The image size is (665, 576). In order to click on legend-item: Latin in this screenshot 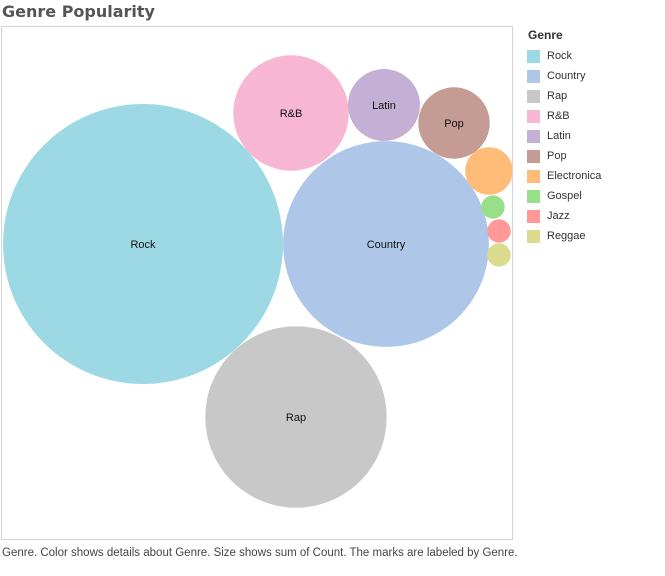, I will do `click(592, 136)`.